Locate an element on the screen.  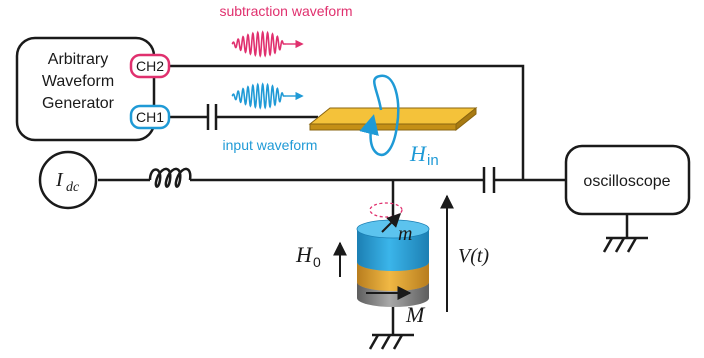
mtj-free-layer is located at coordinates (393, 250).